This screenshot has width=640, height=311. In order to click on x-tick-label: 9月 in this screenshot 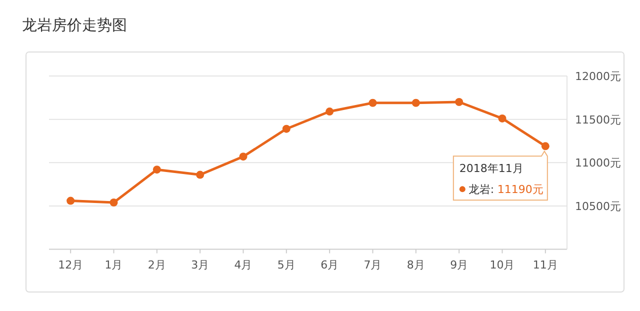, I will do `click(459, 265)`.